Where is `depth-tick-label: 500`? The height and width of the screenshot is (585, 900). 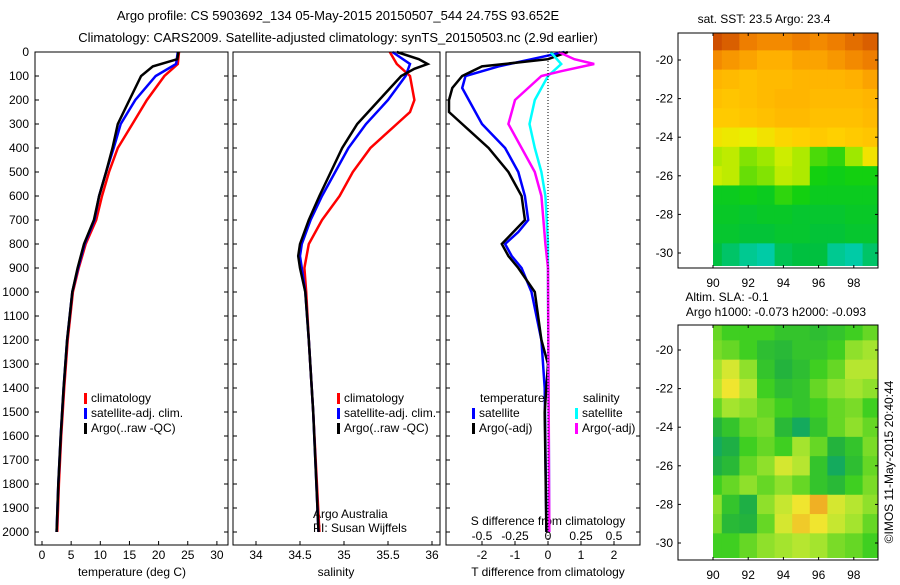 depth-tick-label: 500 is located at coordinates (19, 172).